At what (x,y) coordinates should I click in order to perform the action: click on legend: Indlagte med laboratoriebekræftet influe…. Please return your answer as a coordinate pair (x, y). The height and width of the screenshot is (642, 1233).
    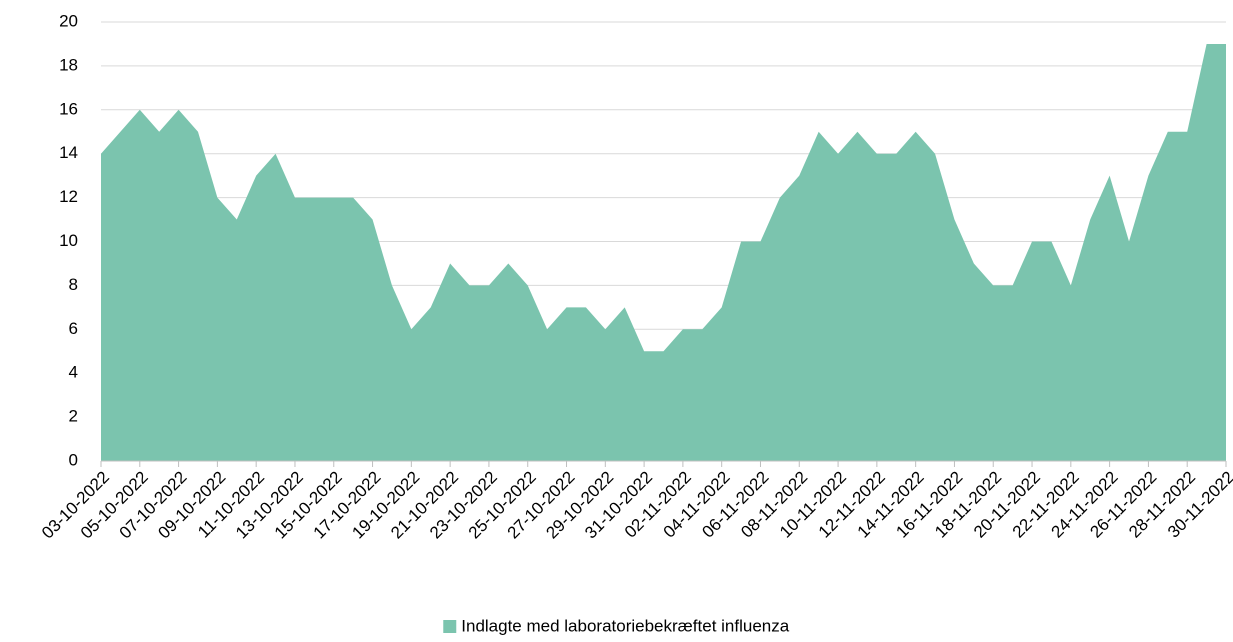
    Looking at the image, I should click on (616, 625).